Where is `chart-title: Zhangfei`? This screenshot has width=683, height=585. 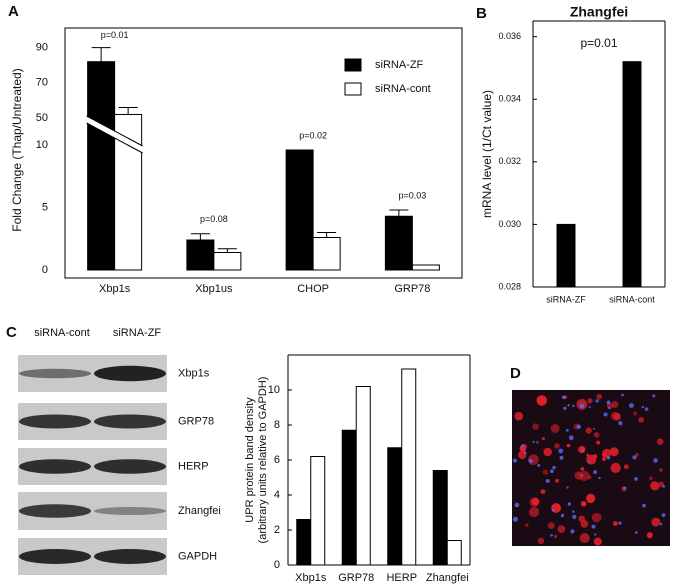
chart-title: Zhangfei is located at coordinates (599, 12).